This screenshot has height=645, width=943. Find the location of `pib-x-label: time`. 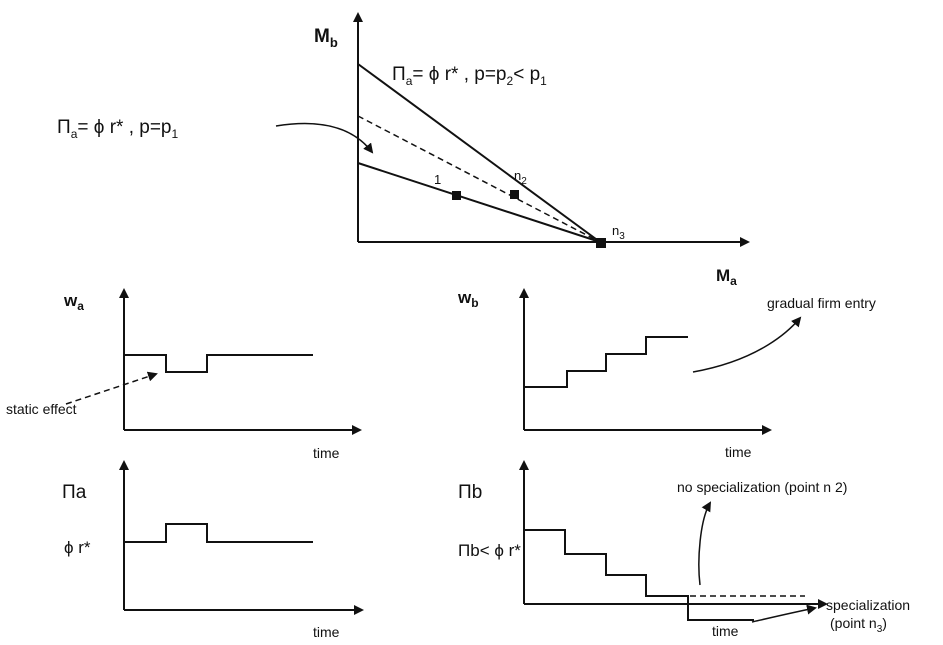

pib-x-label: time is located at coordinates (725, 631).